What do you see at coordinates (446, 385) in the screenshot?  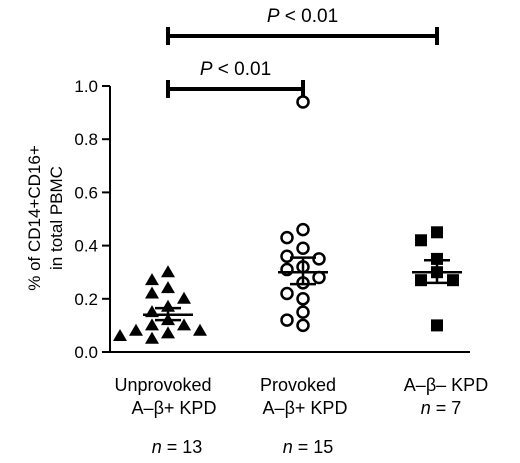 I see `category-label-3-line1: A–β– KPD` at bounding box center [446, 385].